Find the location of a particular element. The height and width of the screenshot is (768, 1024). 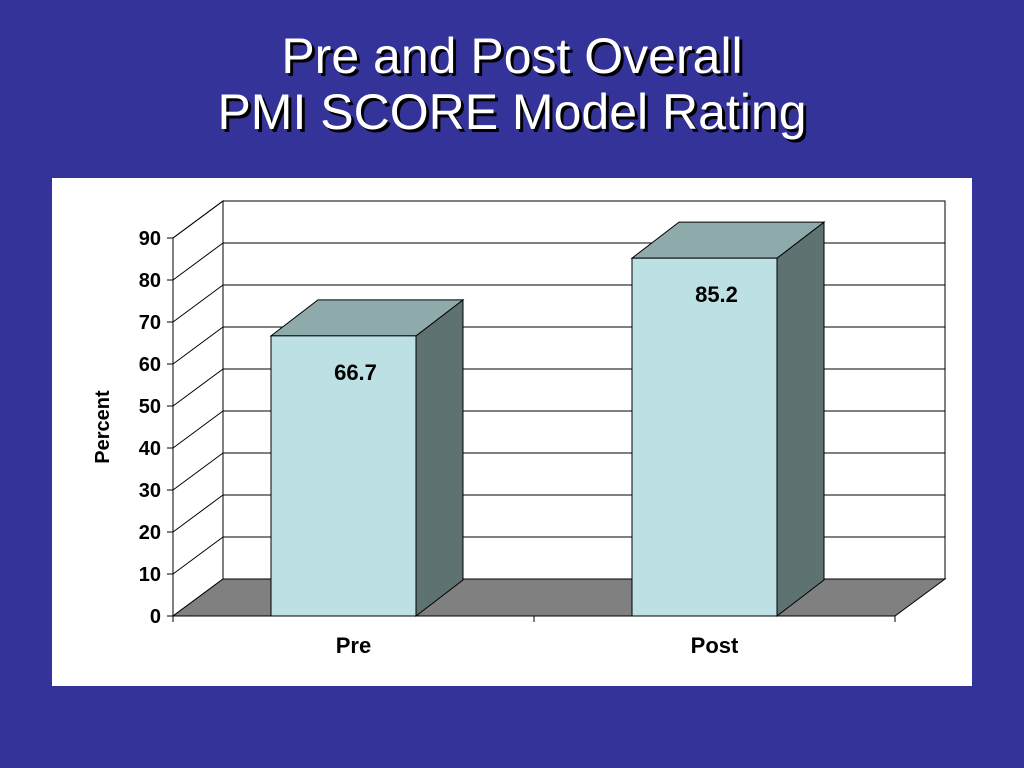

y-tick-label: 30 is located at coordinates (150, 491).